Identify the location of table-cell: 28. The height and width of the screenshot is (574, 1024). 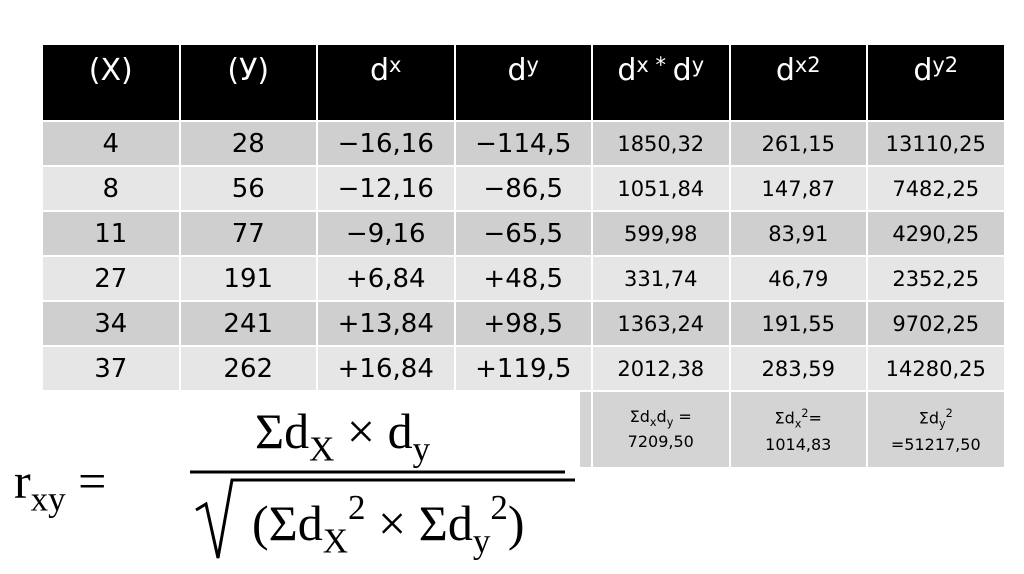
(249, 144).